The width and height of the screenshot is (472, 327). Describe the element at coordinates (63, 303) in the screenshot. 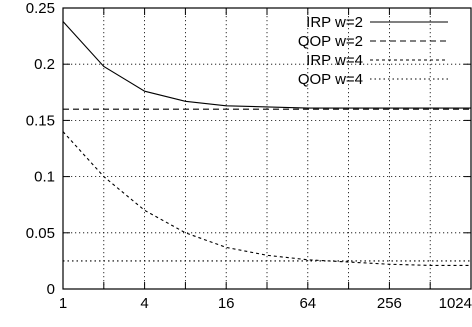

I see `x-tick-label: 1` at that location.